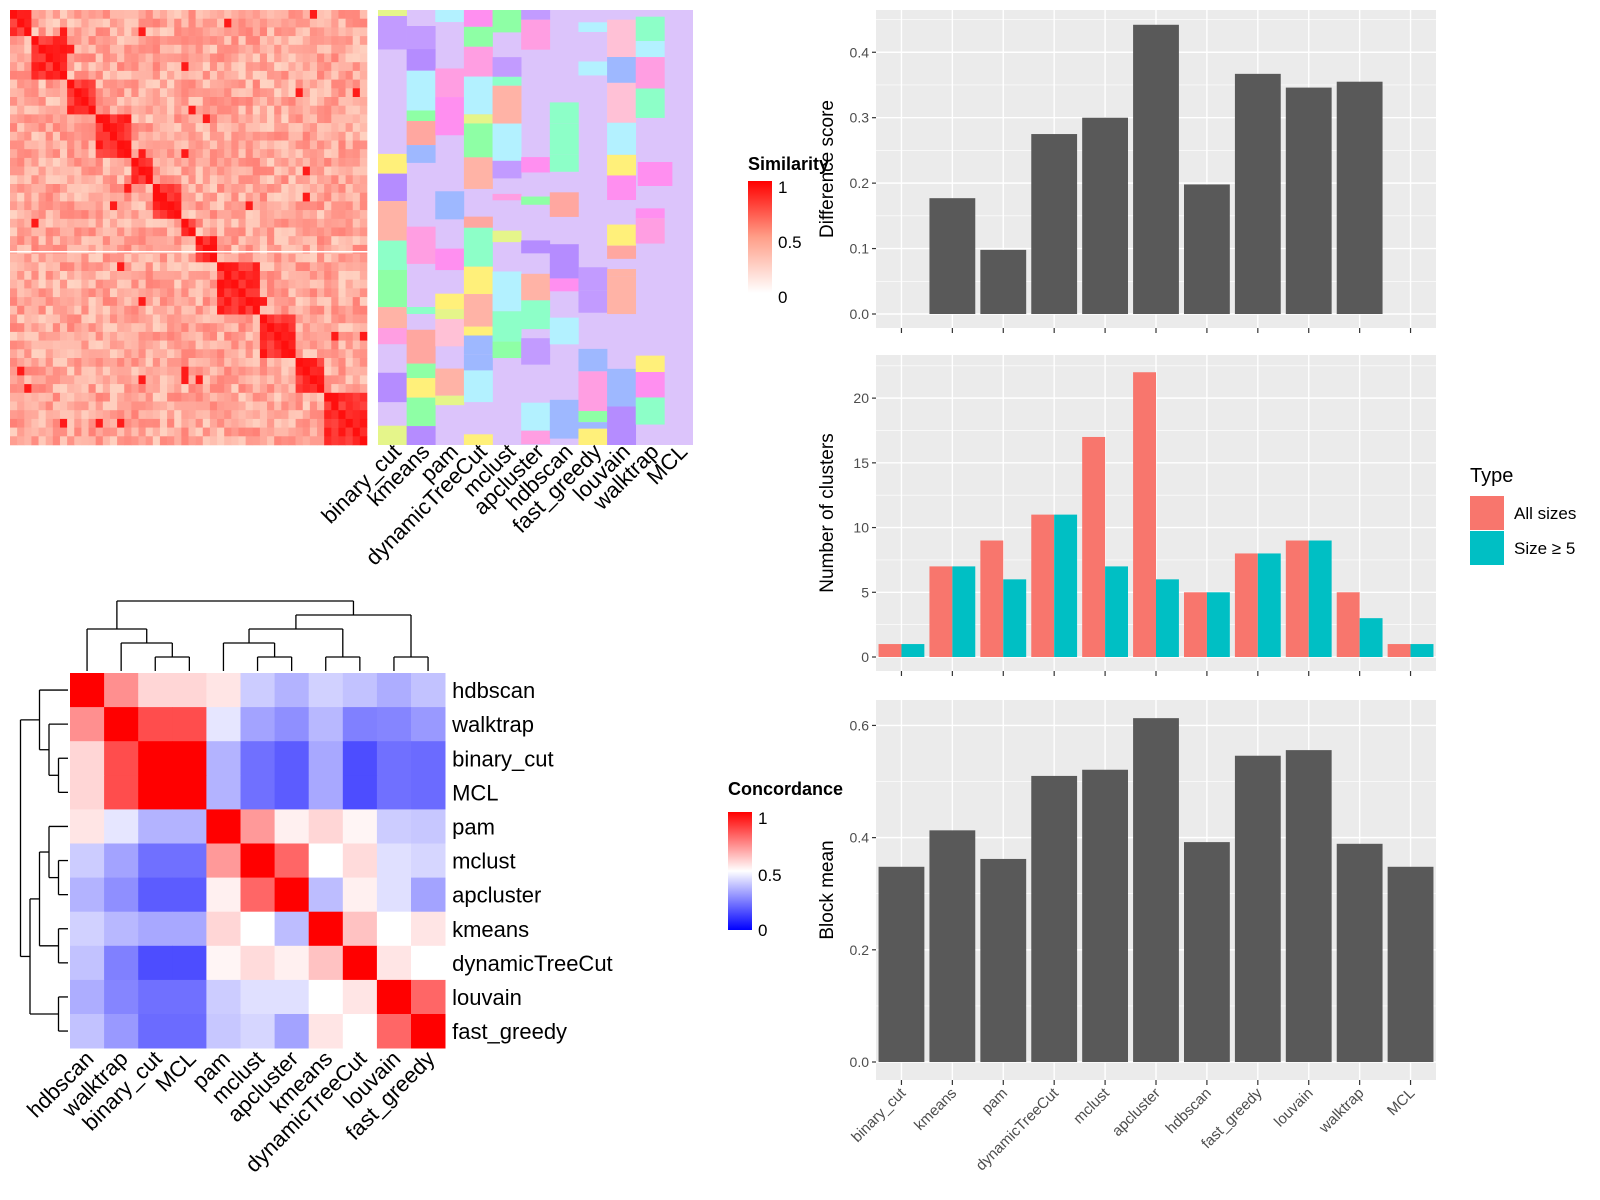 Image resolution: width=1600 pixels, height=1200 pixels. Describe the element at coordinates (1136, 1112) in the screenshot. I see `x-axis-label-apcluster: apcluster` at that location.